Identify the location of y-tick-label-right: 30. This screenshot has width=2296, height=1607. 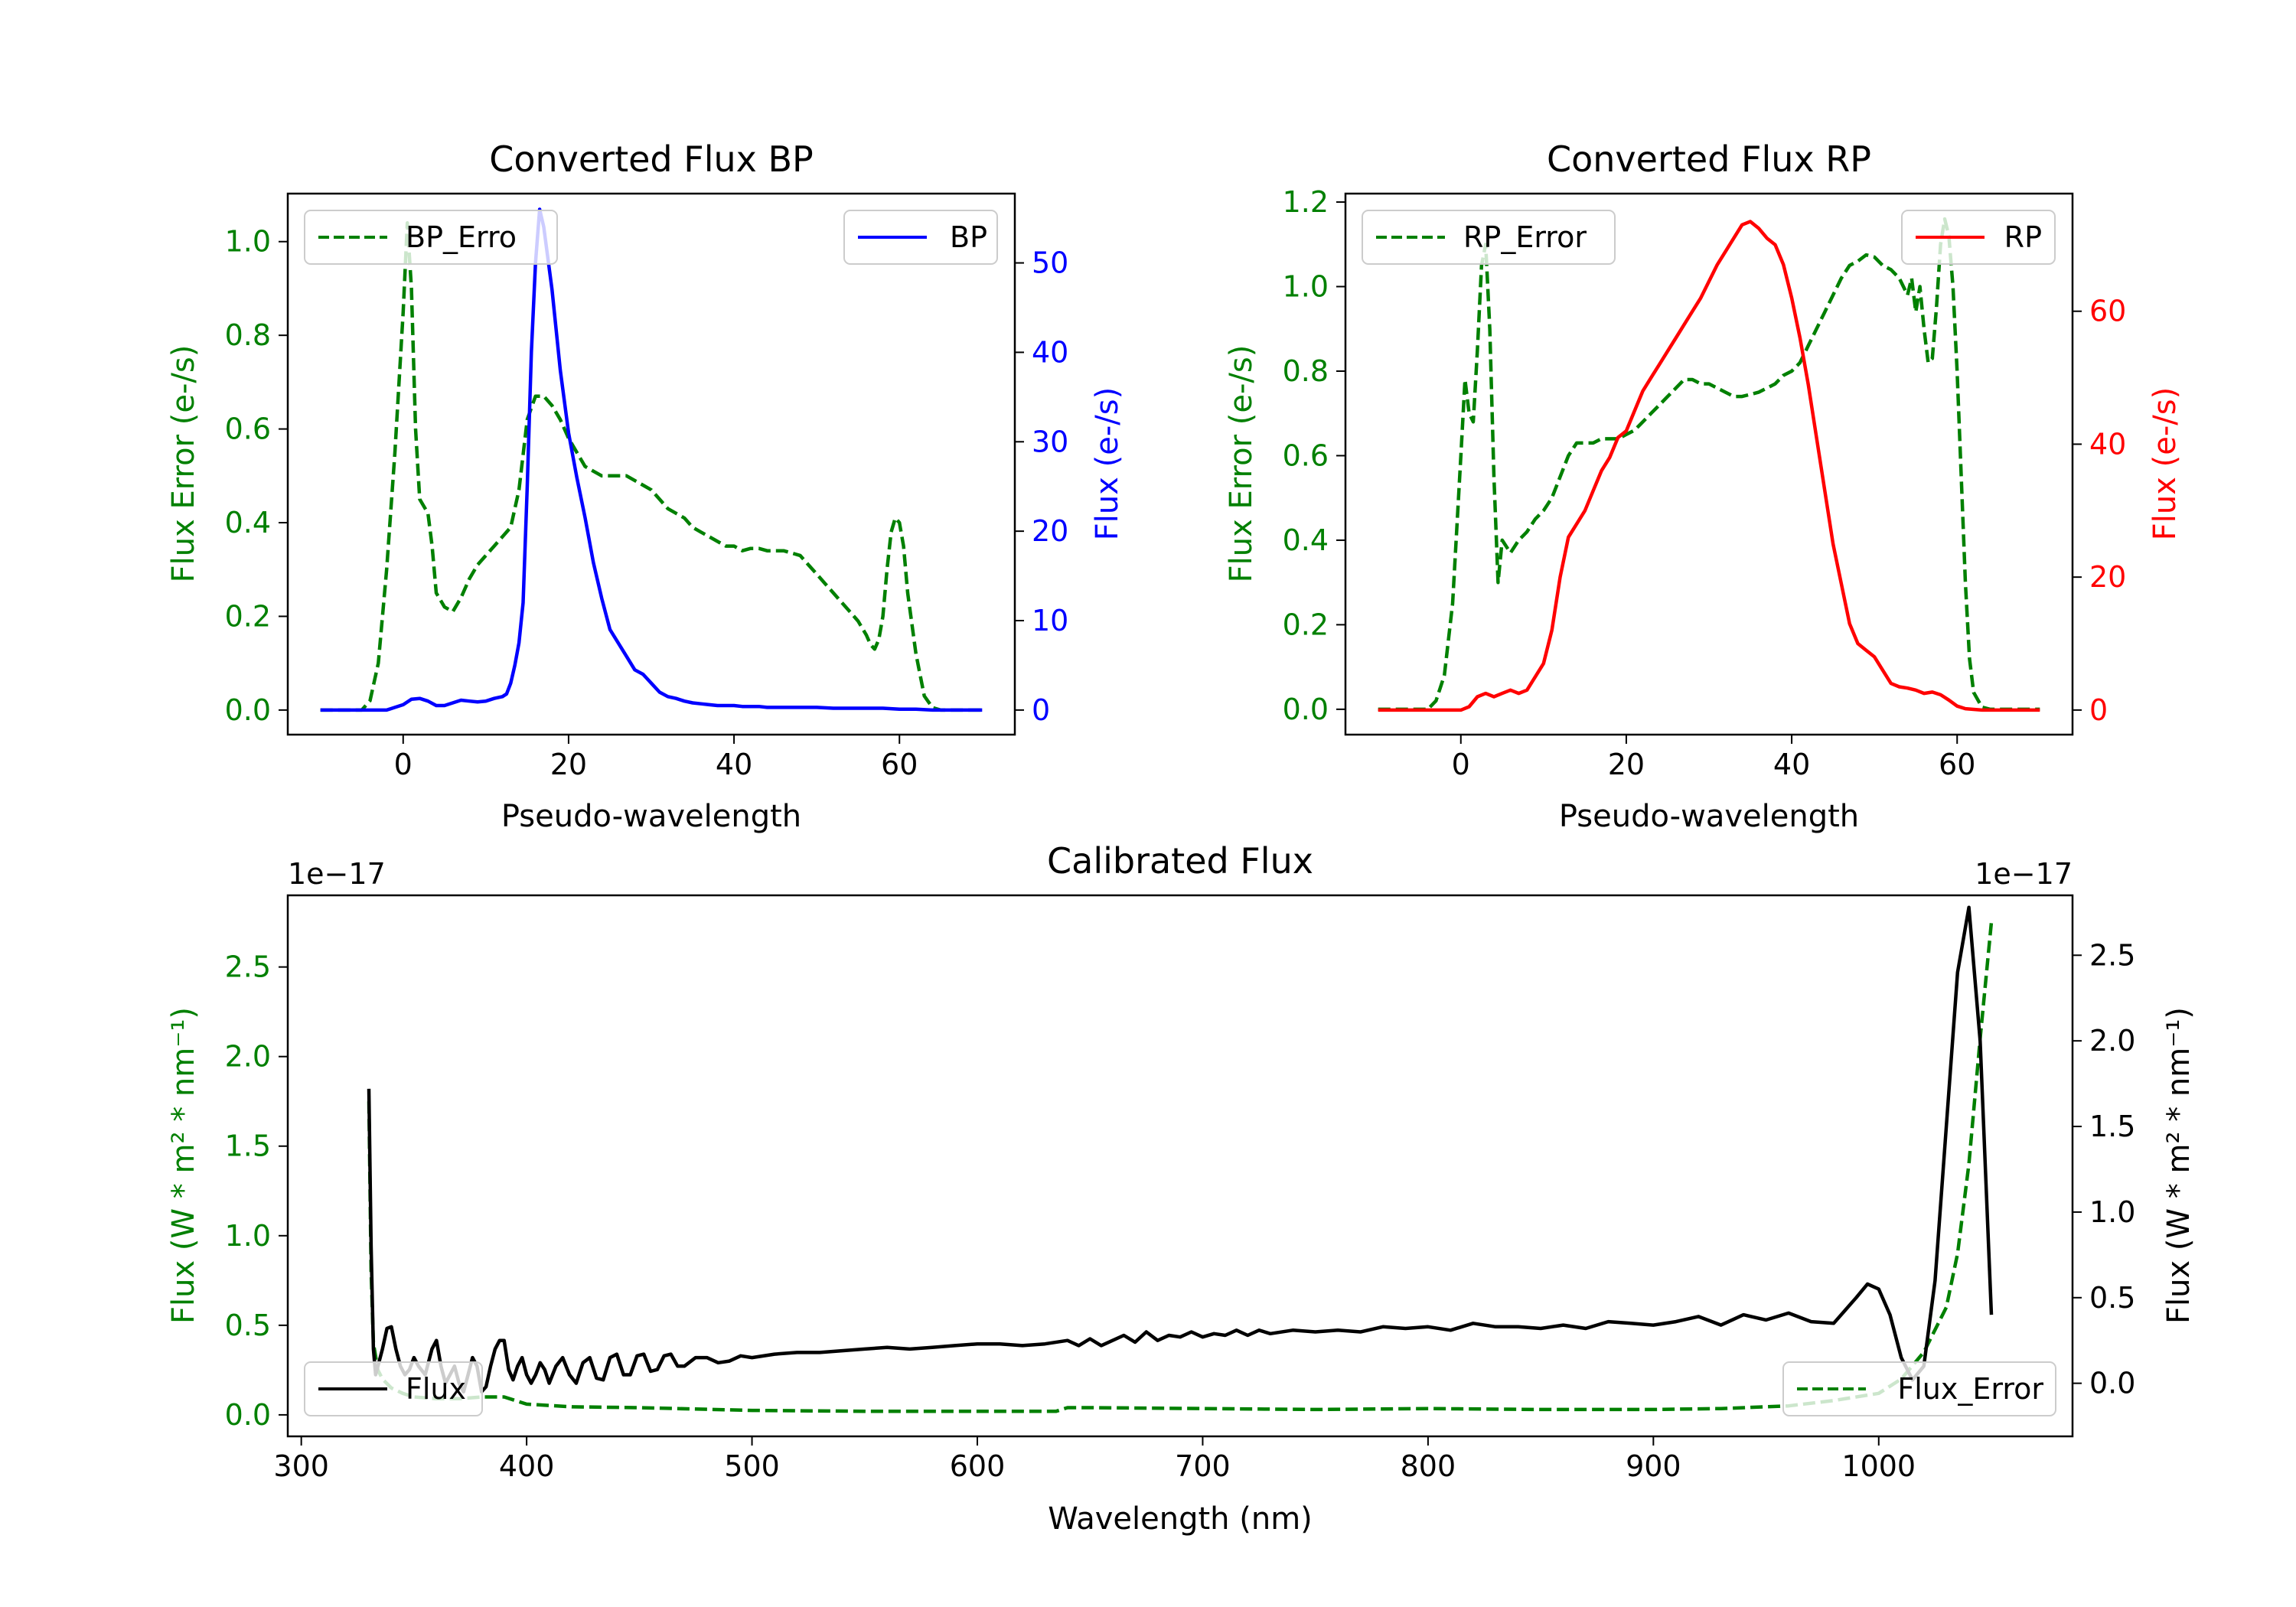
(1050, 441).